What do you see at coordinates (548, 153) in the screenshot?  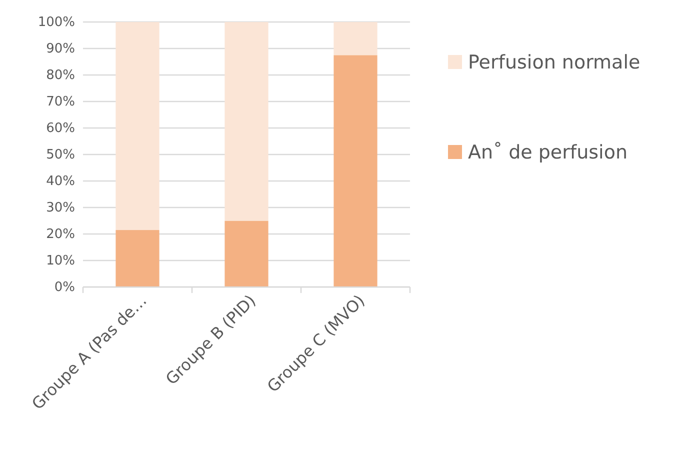 I see `legend-label: An˚ de perfusion` at bounding box center [548, 153].